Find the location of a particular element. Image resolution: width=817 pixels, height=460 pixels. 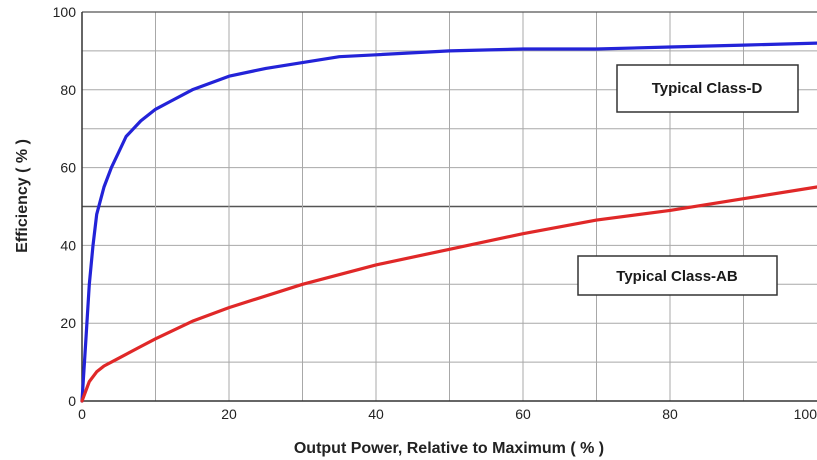

x-tick-label: 40 is located at coordinates (376, 414).